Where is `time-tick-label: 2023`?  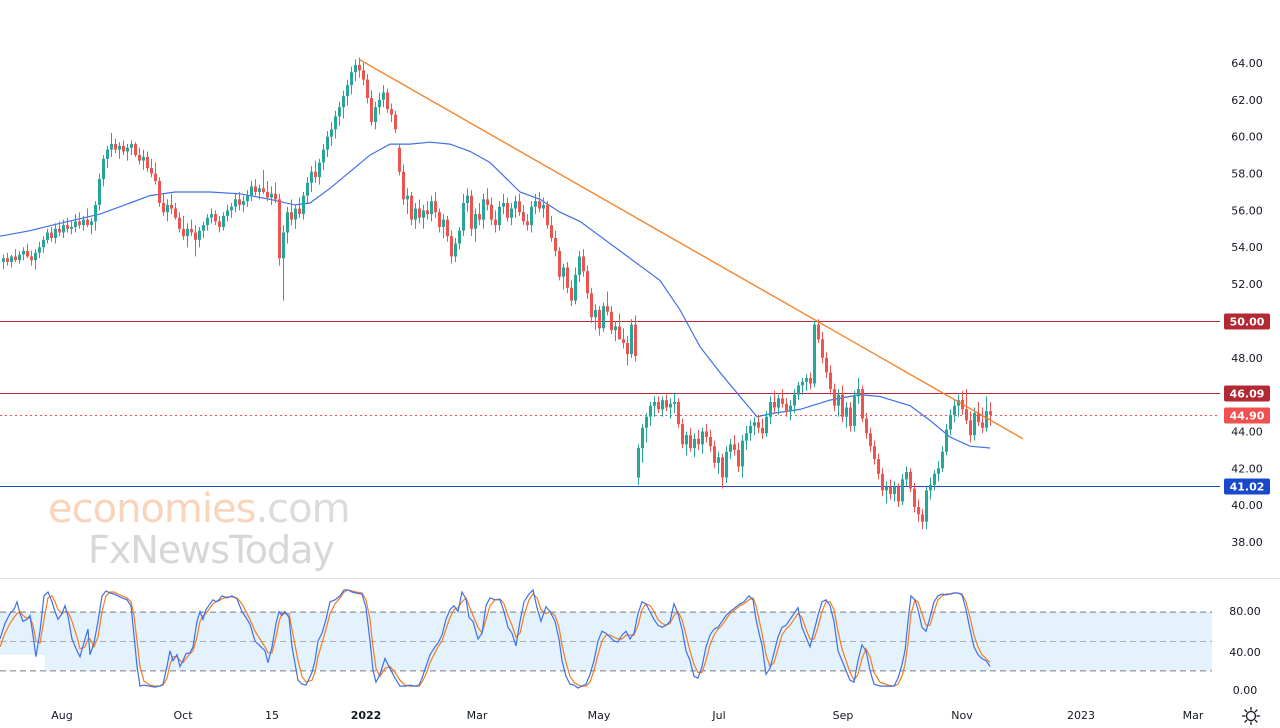 time-tick-label: 2023 is located at coordinates (1081, 715).